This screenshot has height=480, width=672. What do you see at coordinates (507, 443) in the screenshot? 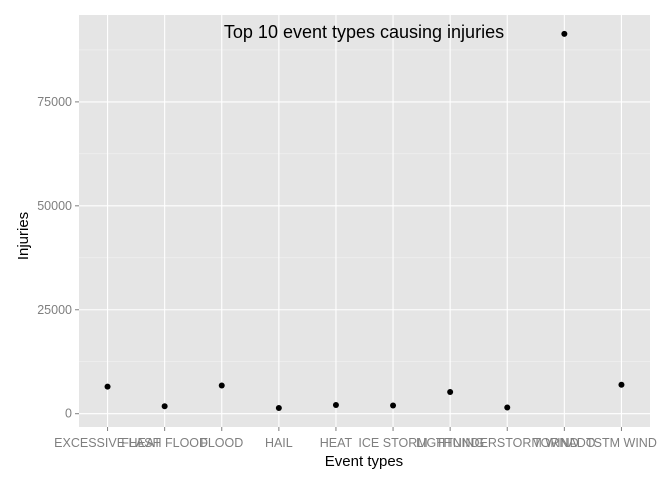
I see `x-tick-label: THUNDERSTORM WIND` at bounding box center [507, 443].